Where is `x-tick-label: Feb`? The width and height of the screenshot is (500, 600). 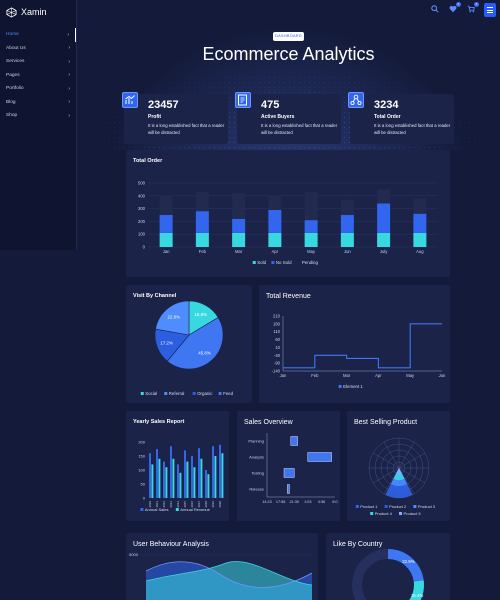
x-tick-label: Feb is located at coordinates (315, 375).